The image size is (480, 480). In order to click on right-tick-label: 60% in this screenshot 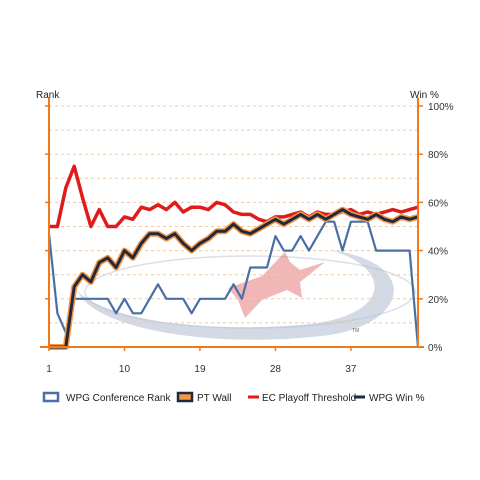, I will do `click(438, 203)`.